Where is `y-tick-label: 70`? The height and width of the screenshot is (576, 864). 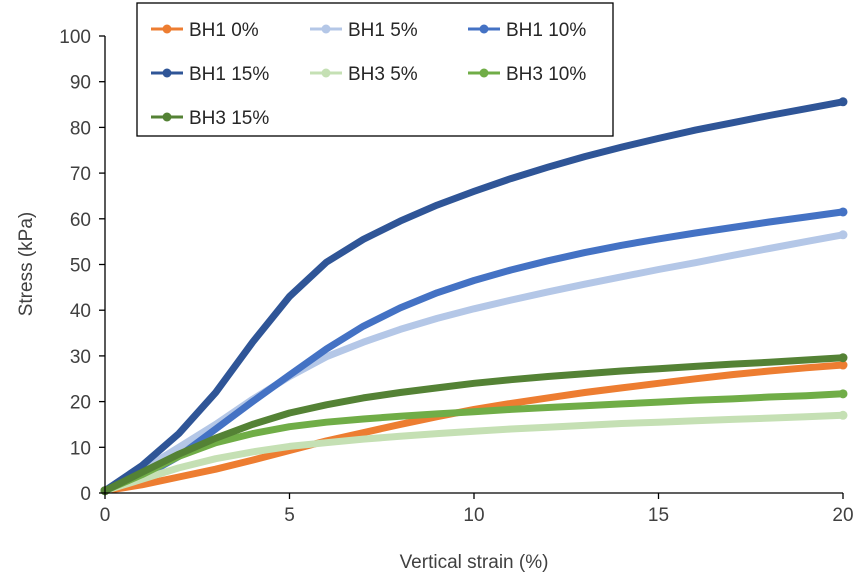 y-tick-label: 70 is located at coordinates (80, 174).